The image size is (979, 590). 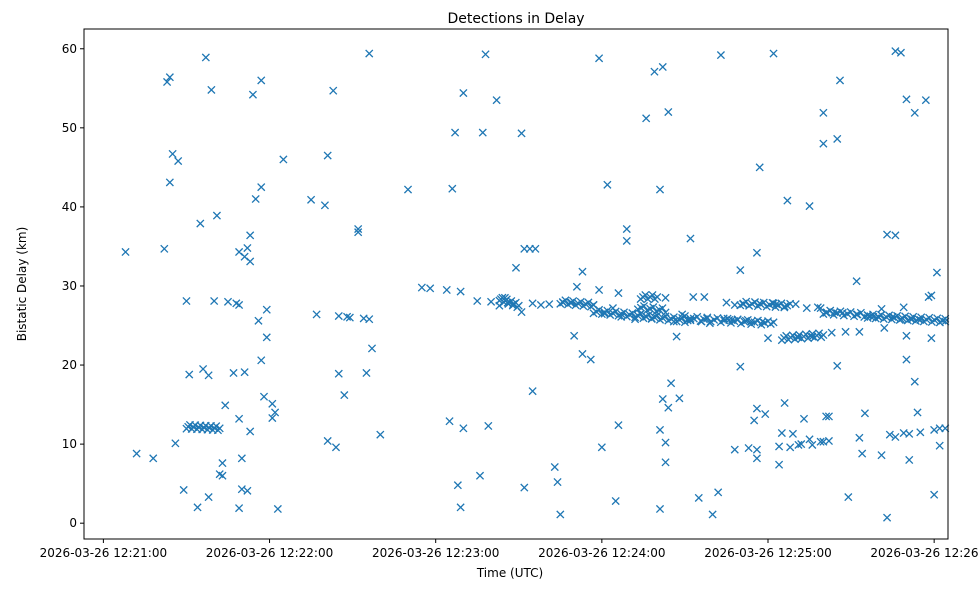 What do you see at coordinates (69, 49) in the screenshot?
I see `y-tick-label: 60` at bounding box center [69, 49].